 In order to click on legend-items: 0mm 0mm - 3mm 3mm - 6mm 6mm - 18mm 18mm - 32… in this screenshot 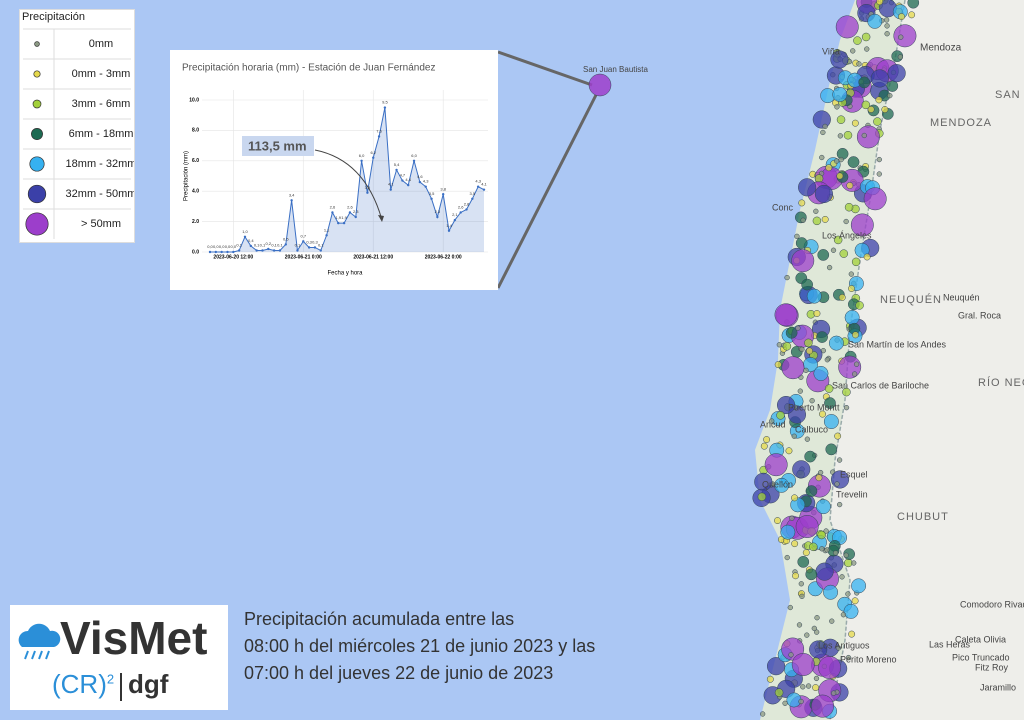, I will do `click(78, 133)`.